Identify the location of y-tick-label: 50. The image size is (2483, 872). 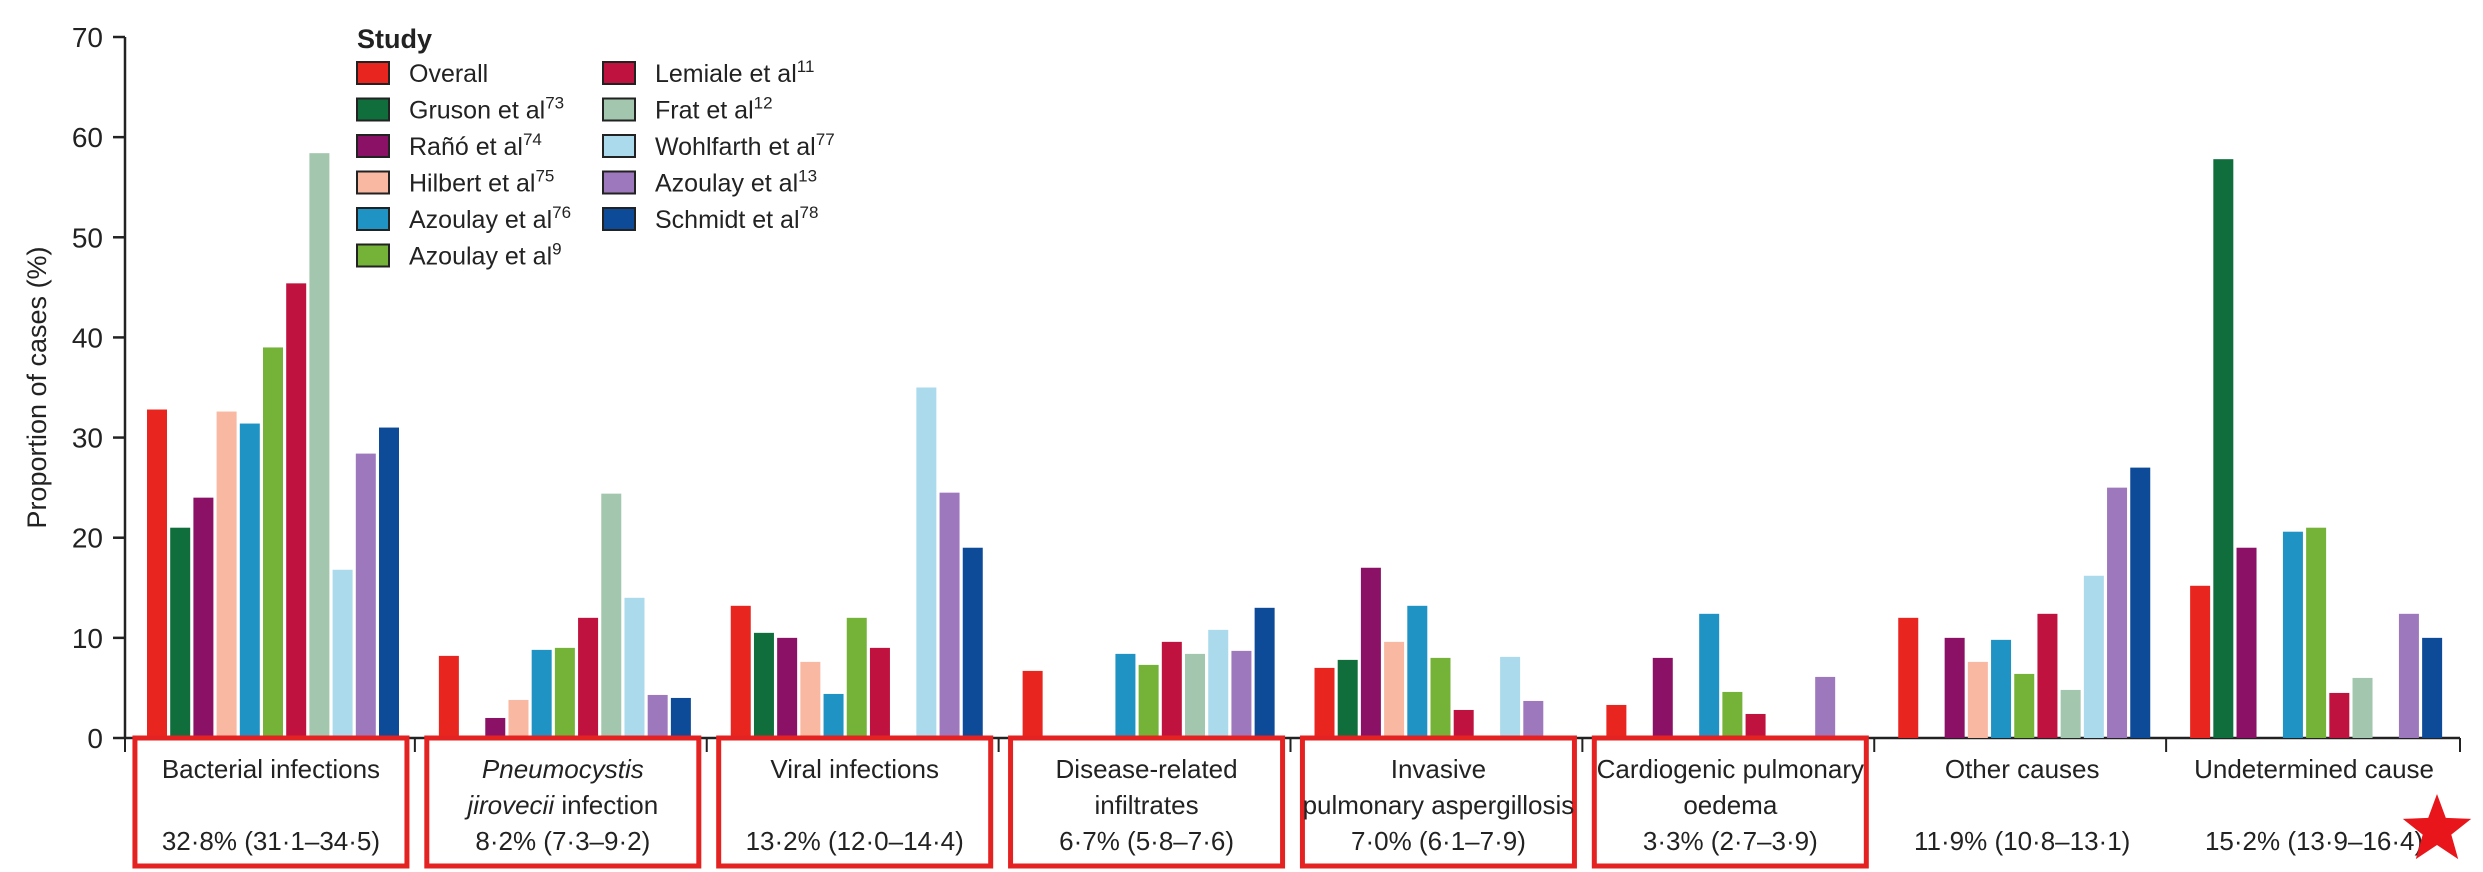
(87, 237).